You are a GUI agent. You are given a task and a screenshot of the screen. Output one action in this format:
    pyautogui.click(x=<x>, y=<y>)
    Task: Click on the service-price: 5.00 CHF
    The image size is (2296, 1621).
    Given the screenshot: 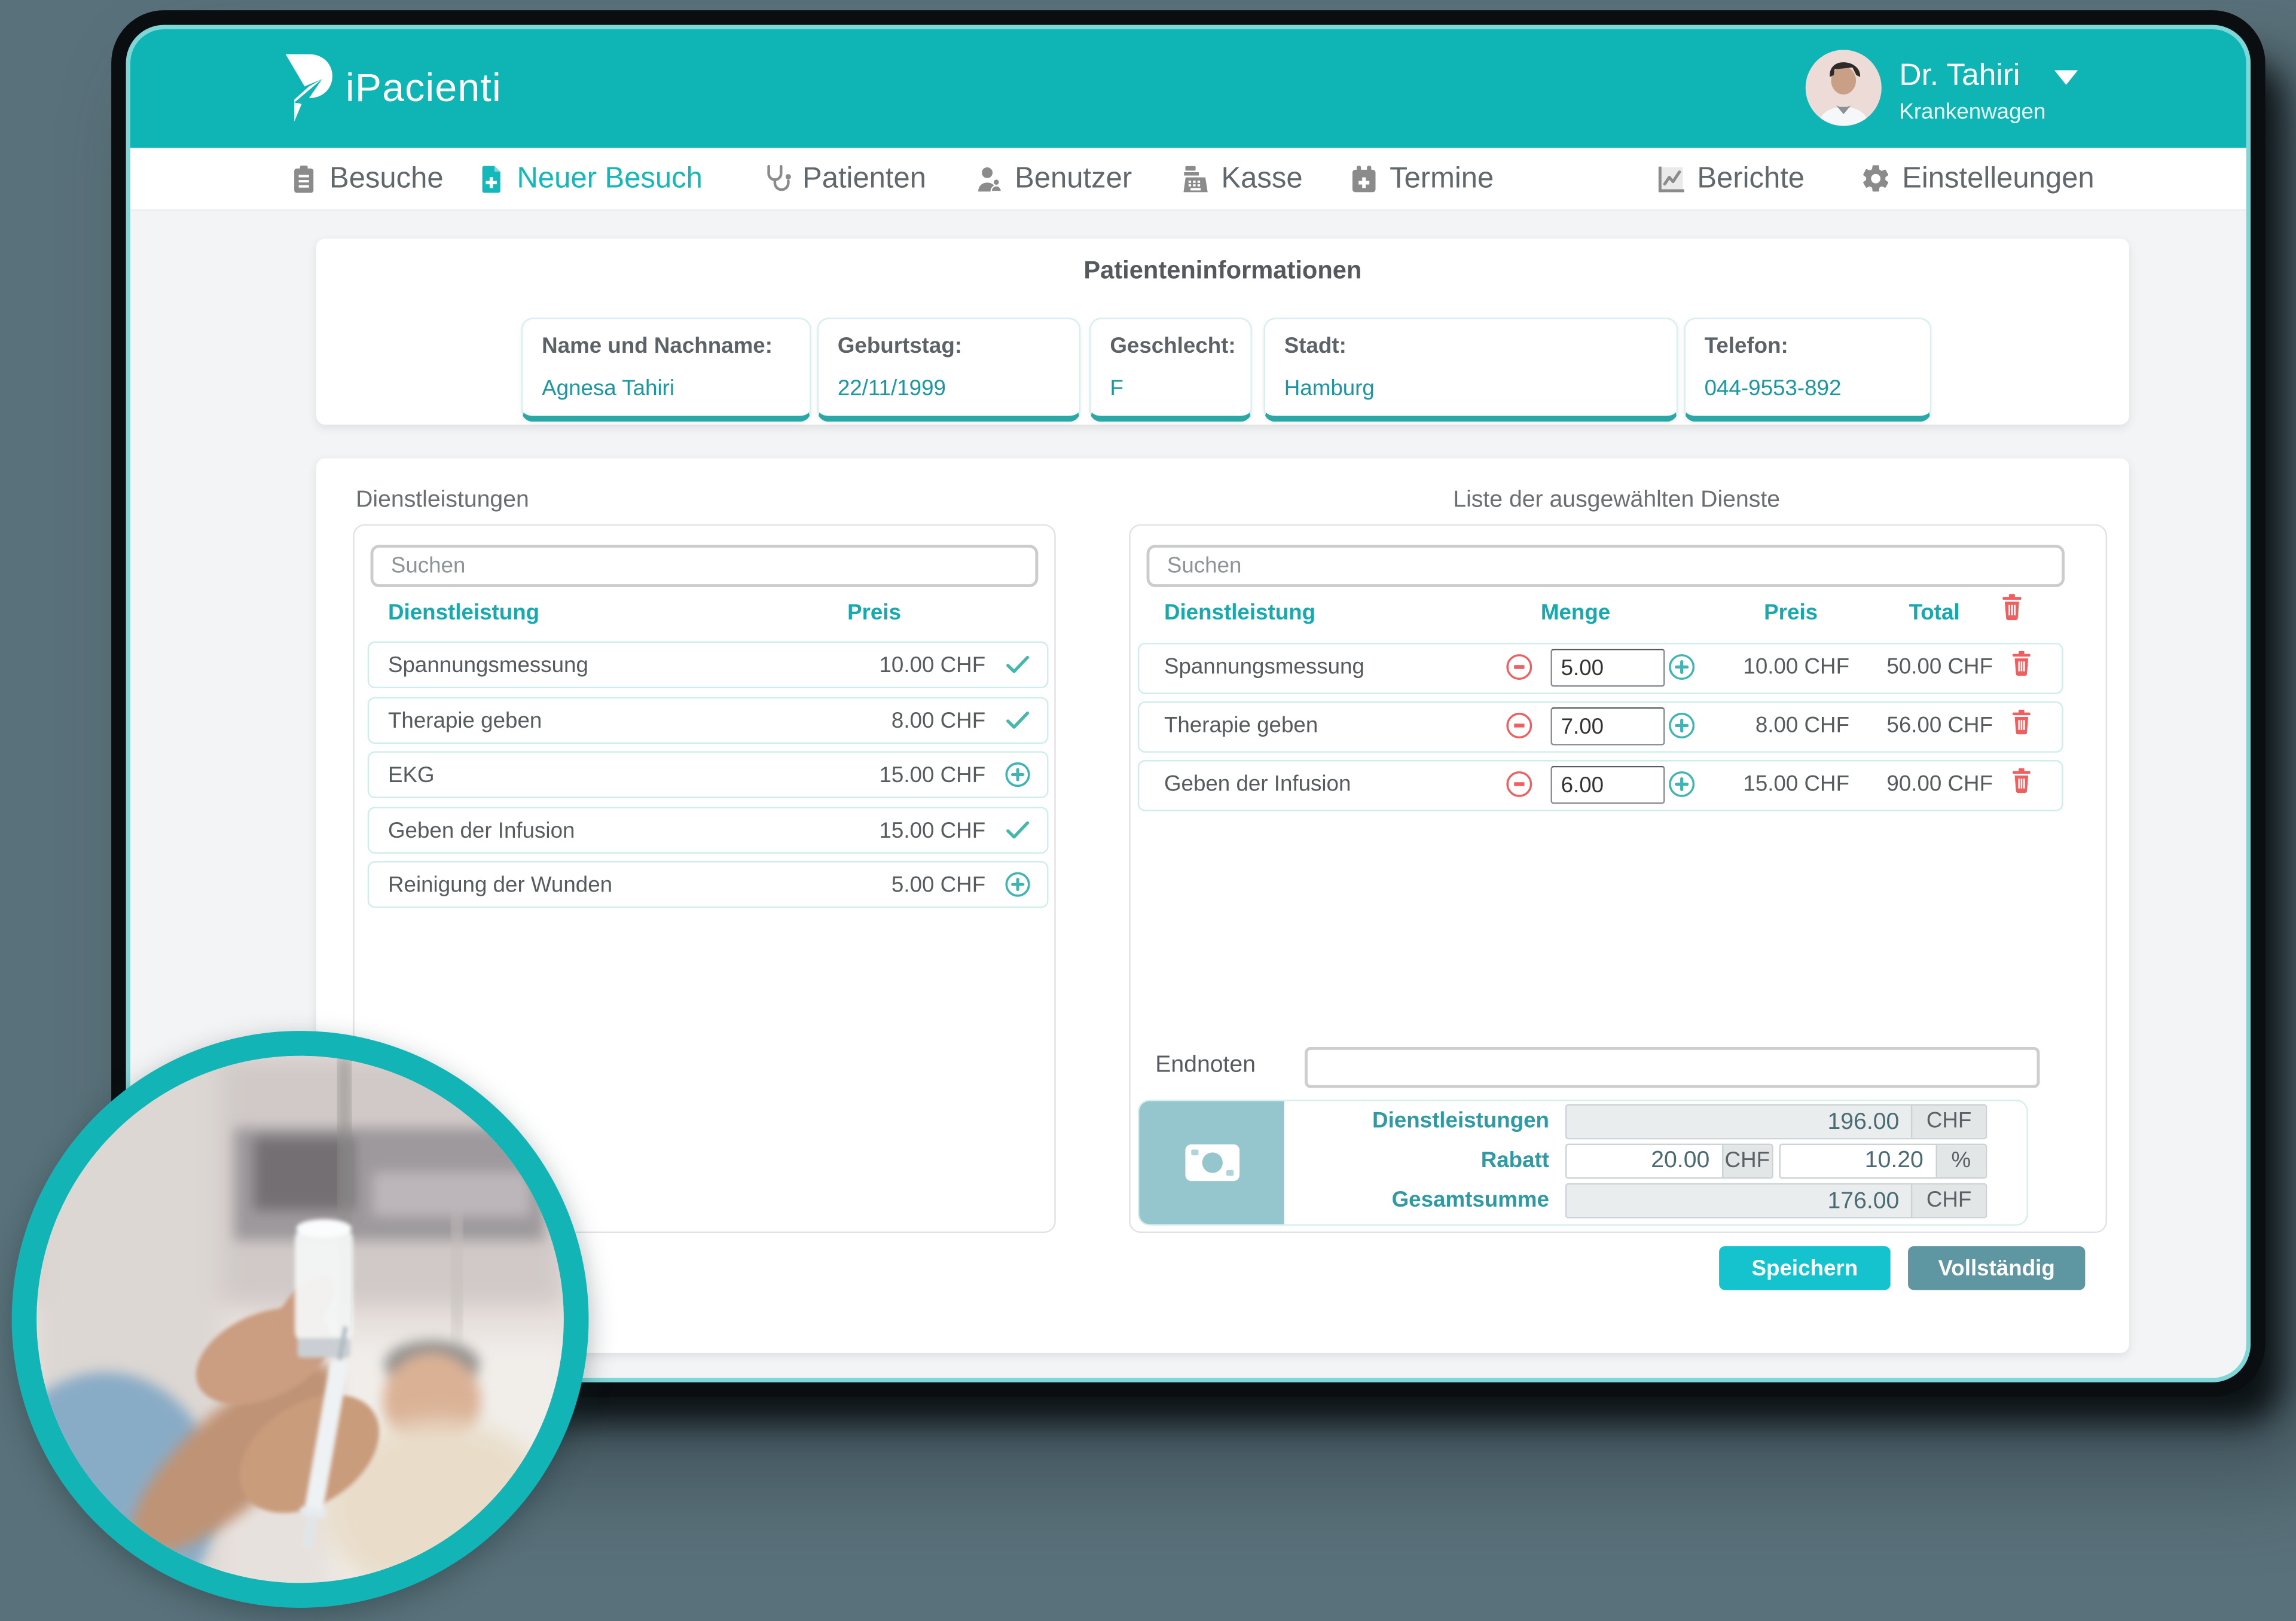 What is the action you would take?
    pyautogui.click(x=938, y=885)
    